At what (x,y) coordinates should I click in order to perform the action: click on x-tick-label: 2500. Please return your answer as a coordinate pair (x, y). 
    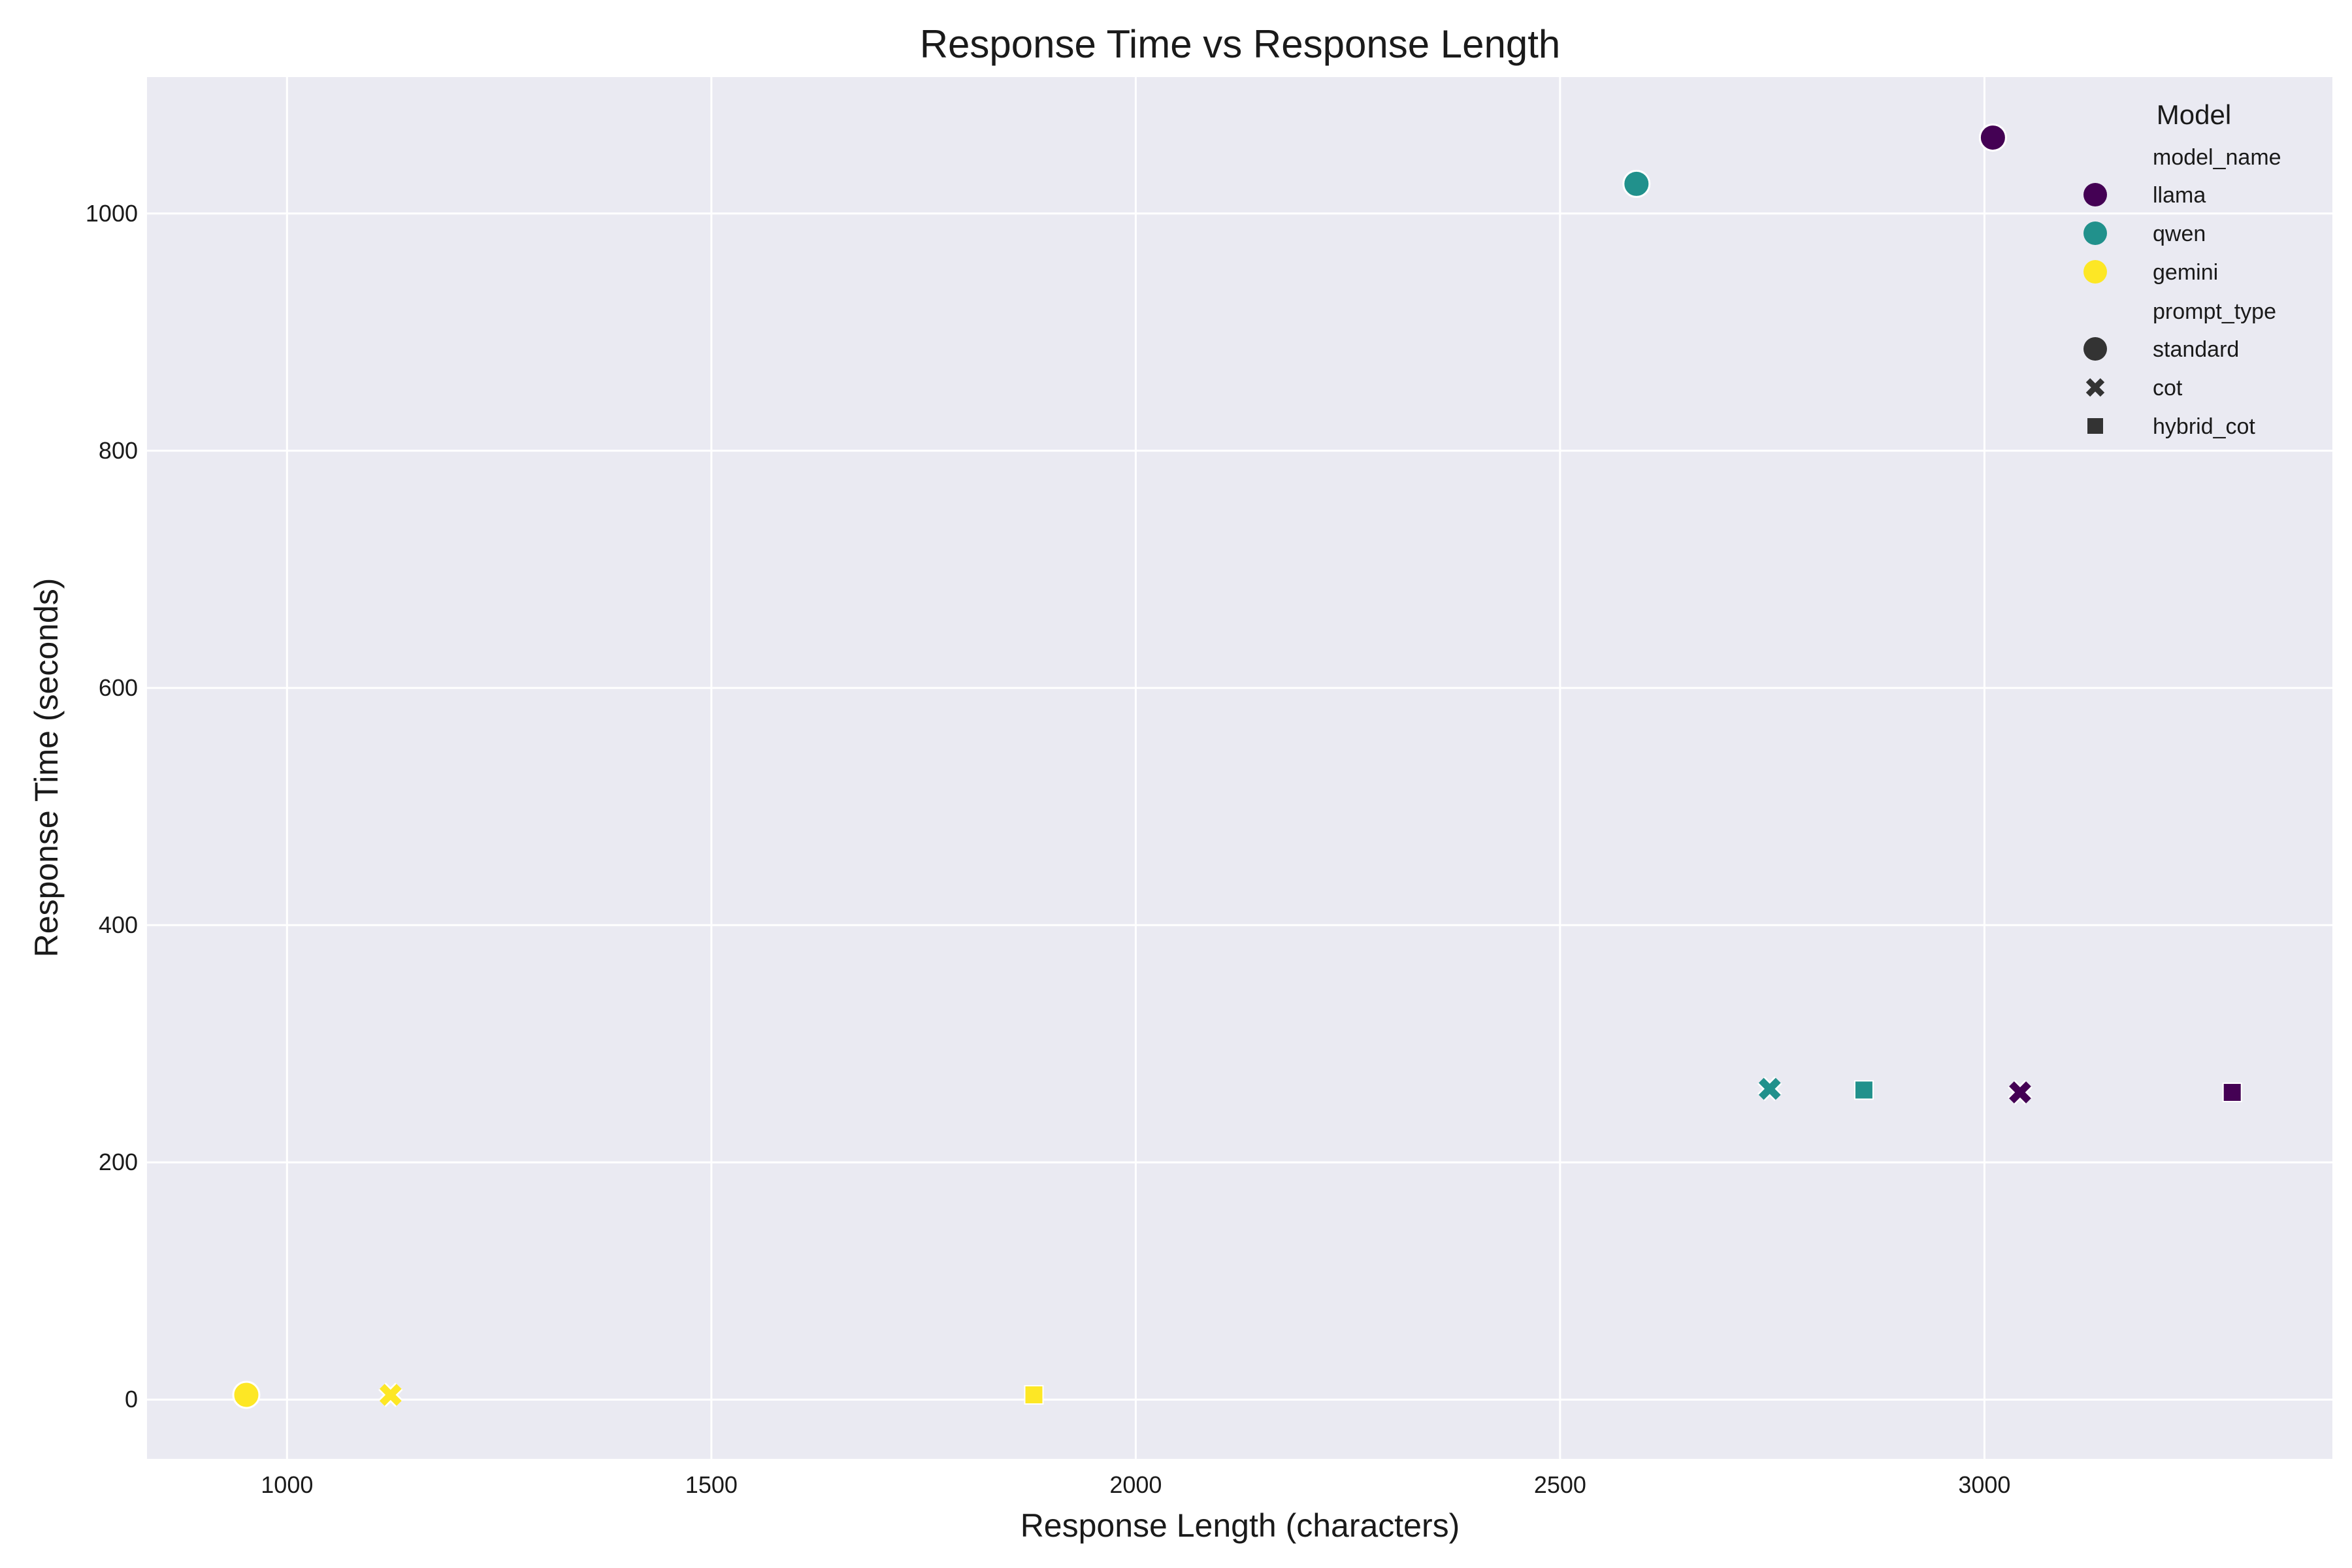
    Looking at the image, I should click on (1560, 1484).